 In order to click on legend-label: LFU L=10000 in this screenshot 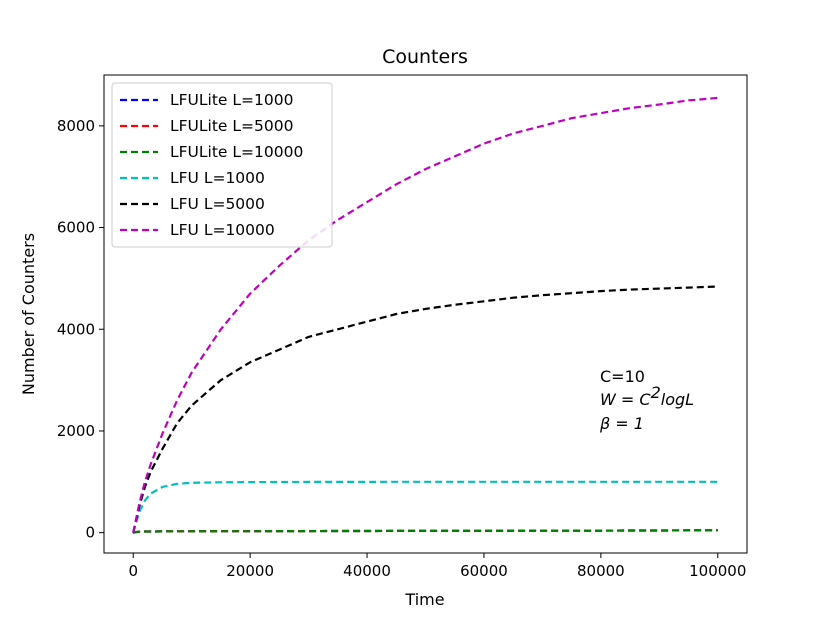, I will do `click(222, 230)`.